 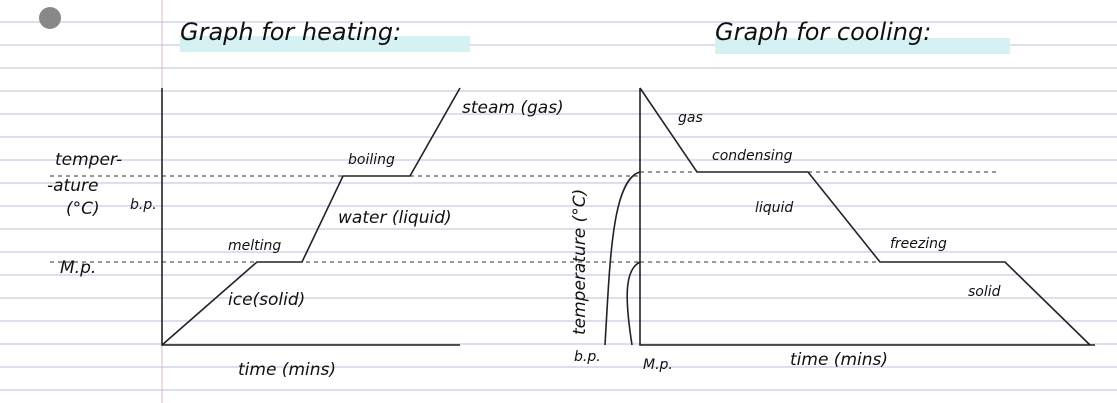 What do you see at coordinates (752, 156) in the screenshot?
I see `phase-label: condensing` at bounding box center [752, 156].